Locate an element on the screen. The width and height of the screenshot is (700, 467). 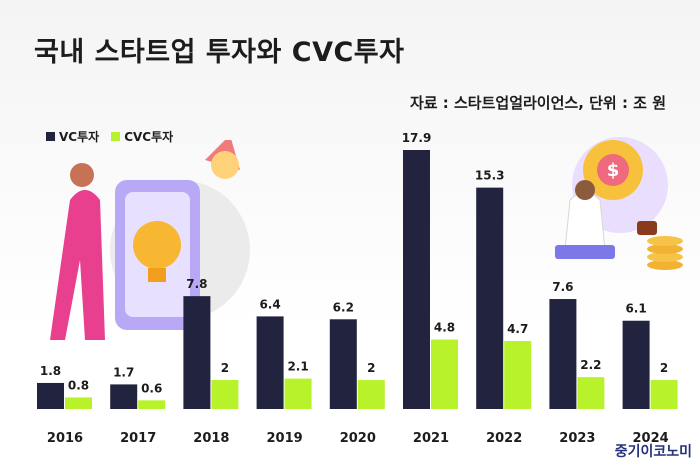
source-note: 자료 : 스타트업얼라이언스, 단위 : 조 원 is located at coordinates (537, 103).